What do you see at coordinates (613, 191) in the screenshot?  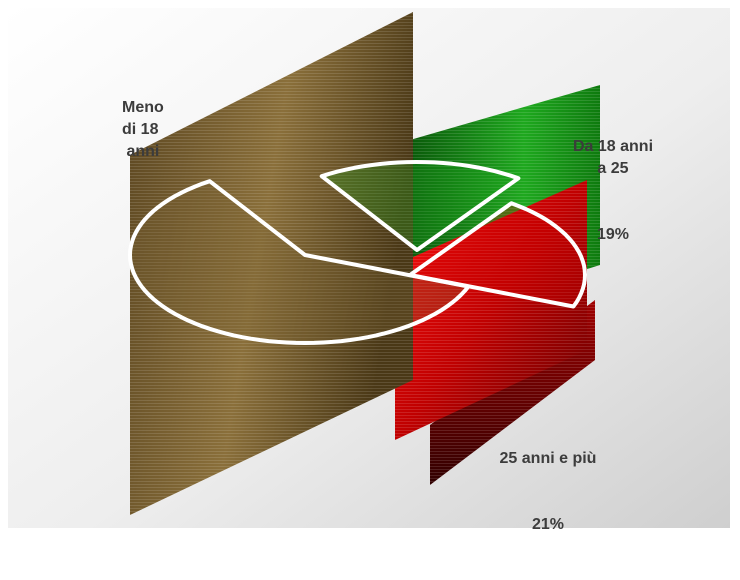 I see `slice-label-1-group: Da 18 anni a 25 19%` at bounding box center [613, 191].